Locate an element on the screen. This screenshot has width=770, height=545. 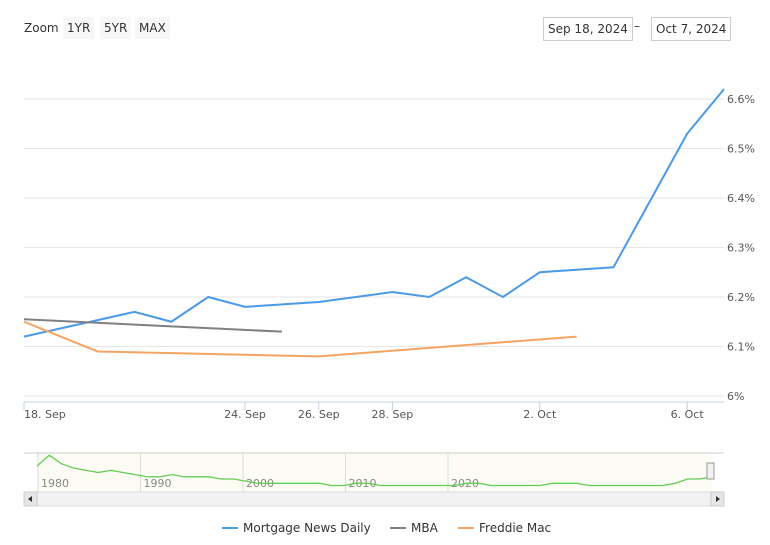
y-tick-label: 6.2% is located at coordinates (741, 297).